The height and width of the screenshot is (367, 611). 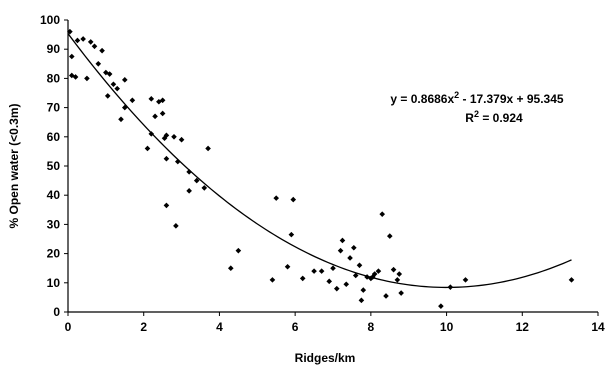 I want to click on x-tick-label: 12, so click(x=523, y=327).